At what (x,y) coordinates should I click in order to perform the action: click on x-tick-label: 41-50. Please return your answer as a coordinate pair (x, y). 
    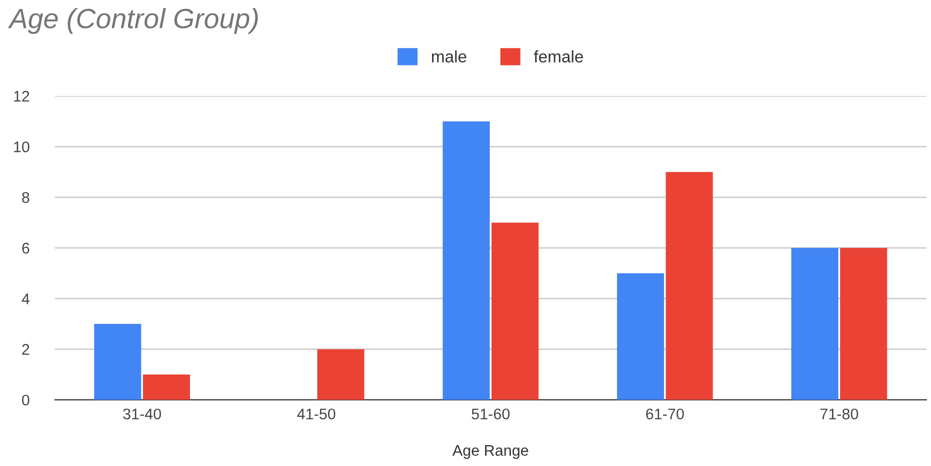
    Looking at the image, I should click on (316, 414).